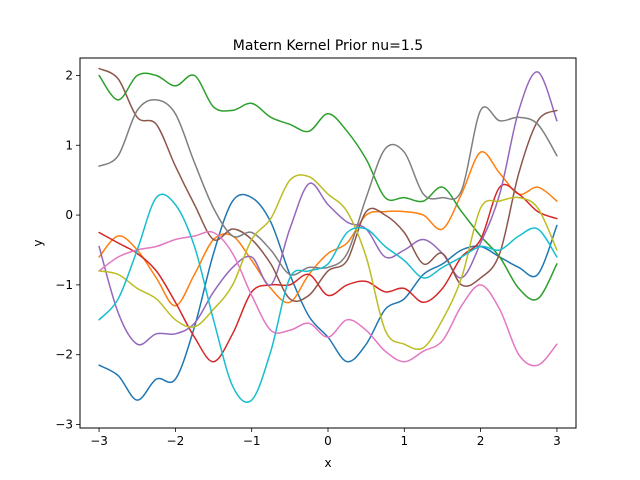  What do you see at coordinates (38, 242) in the screenshot?
I see `y-axis-label: y` at bounding box center [38, 242].